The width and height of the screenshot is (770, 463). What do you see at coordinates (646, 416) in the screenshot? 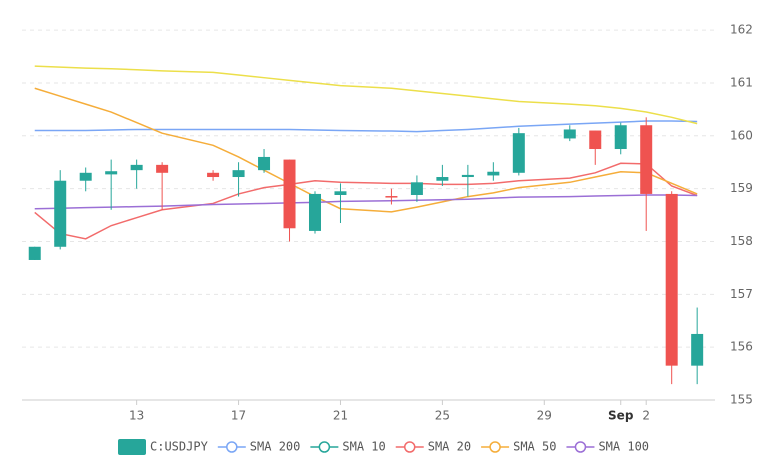
I see `x-tick-label: 2` at bounding box center [646, 416].